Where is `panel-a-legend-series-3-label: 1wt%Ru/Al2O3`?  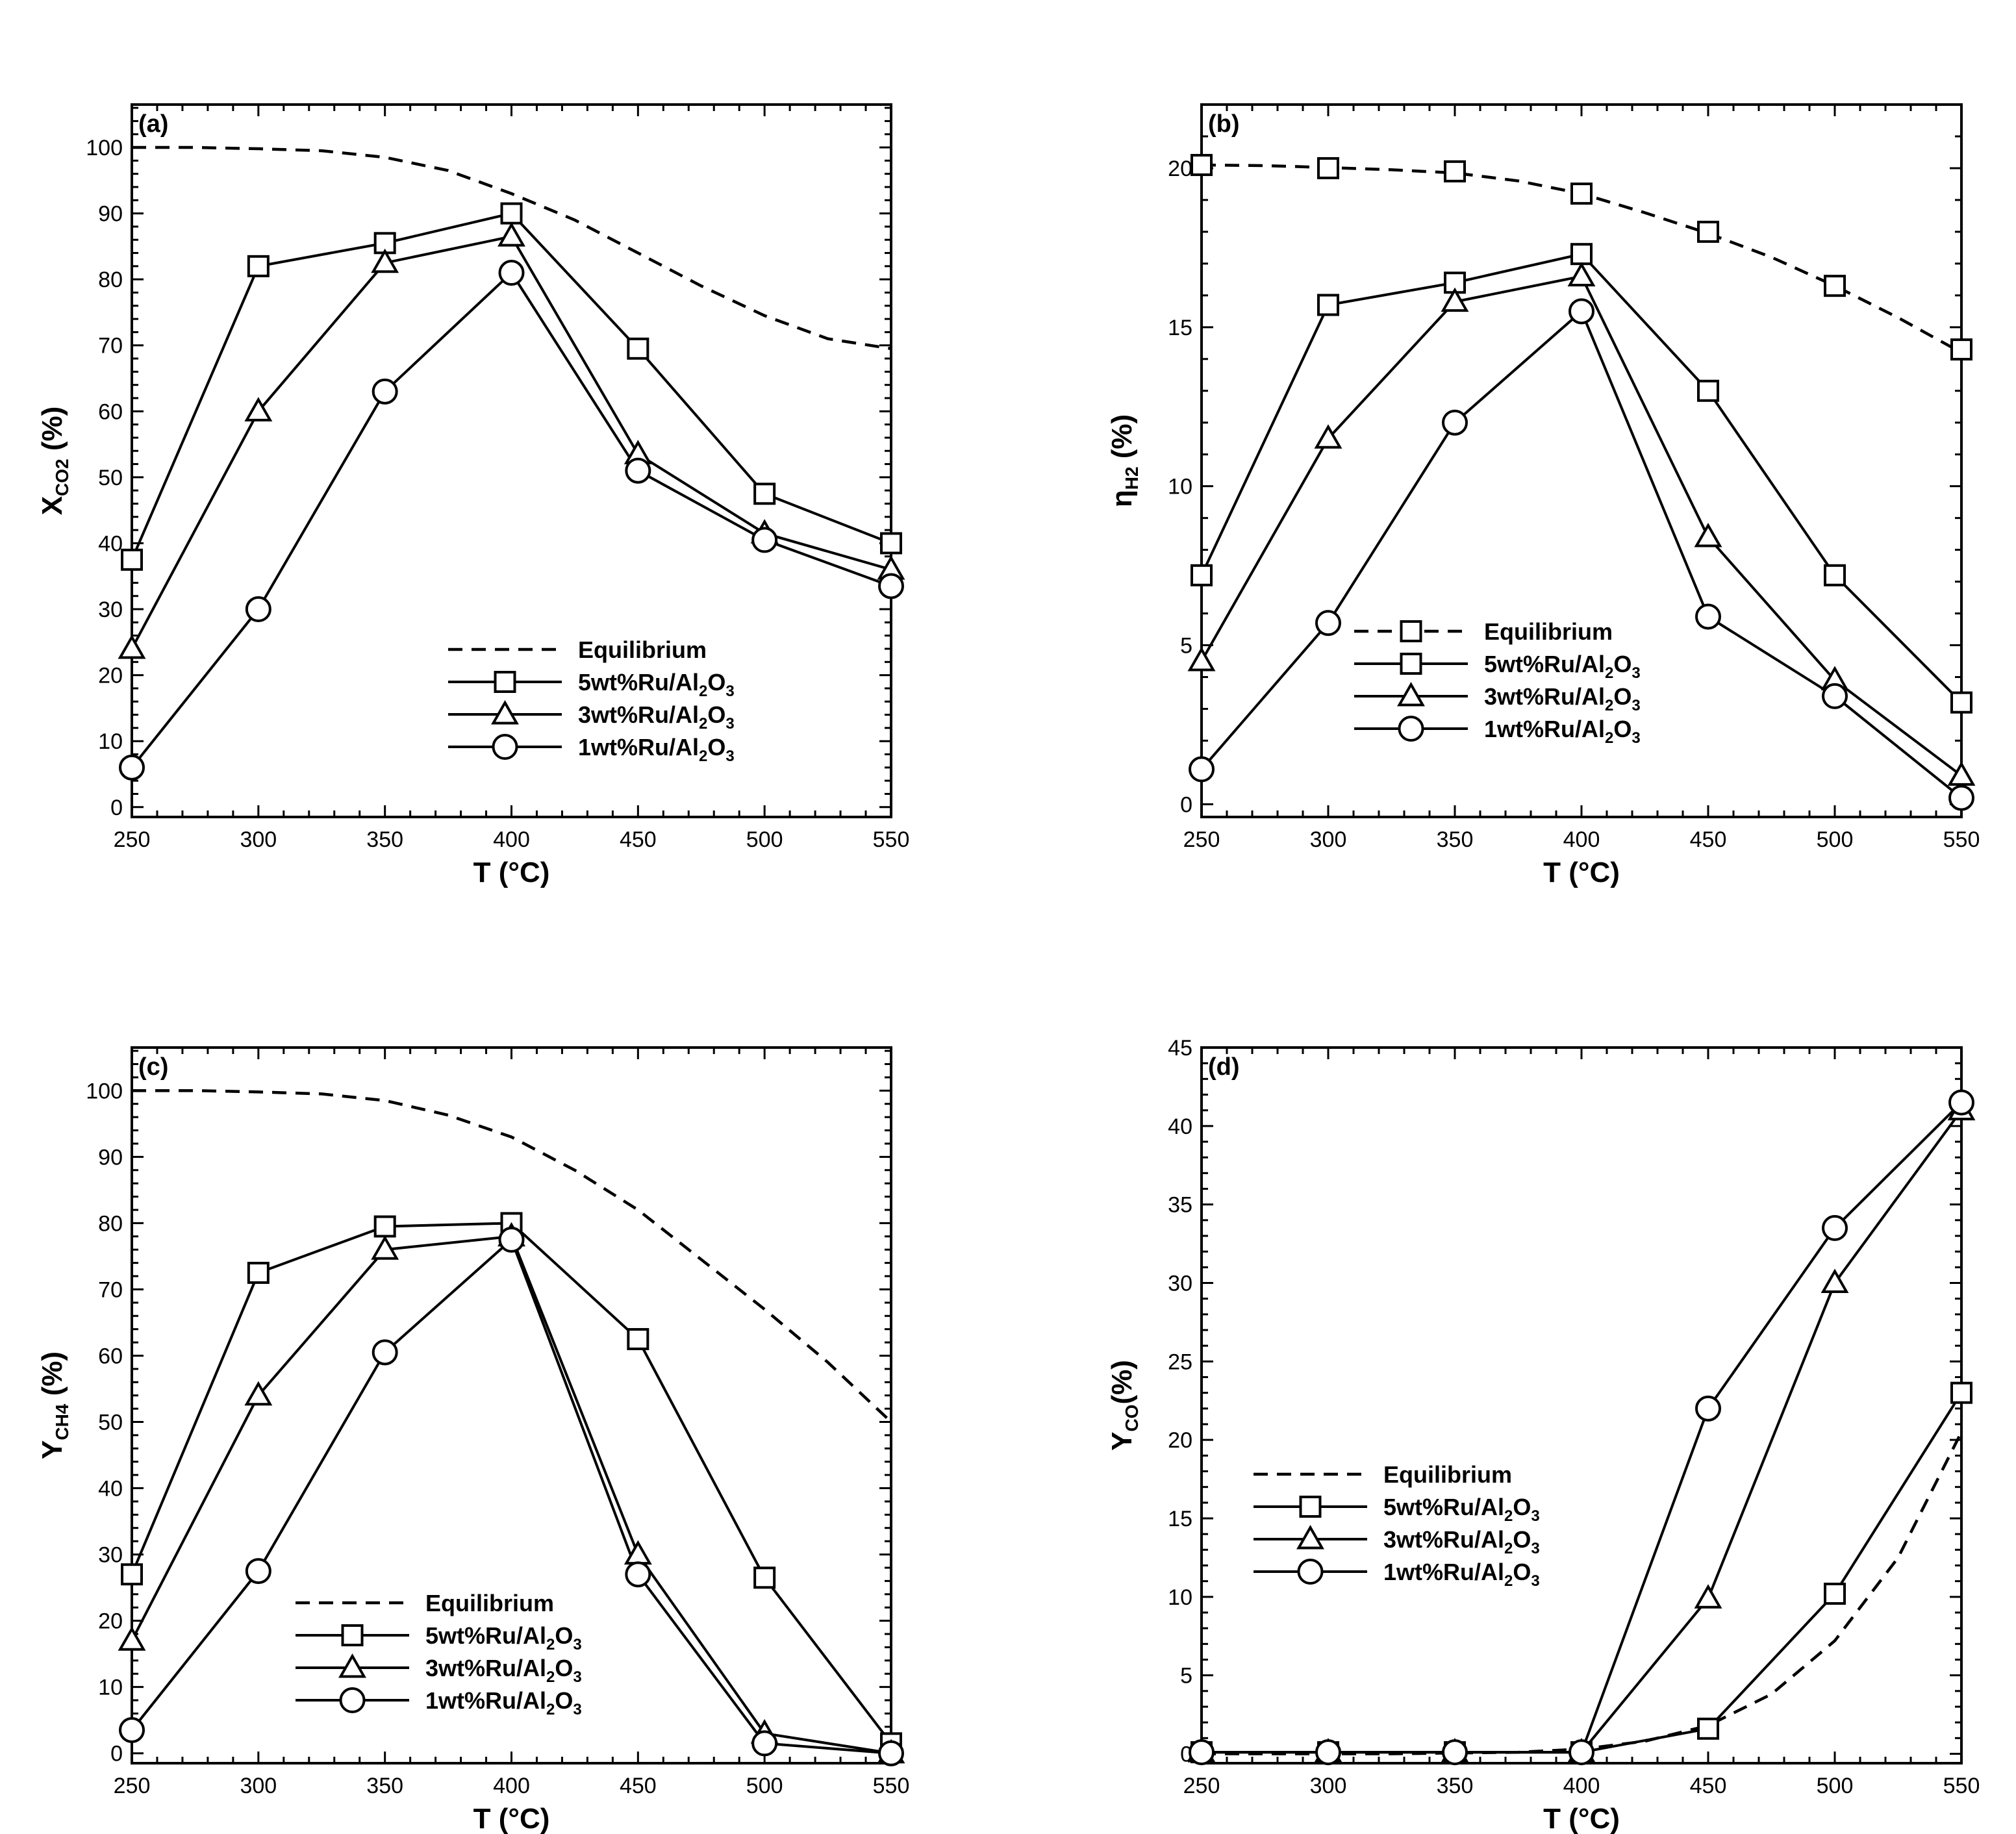
panel-a-legend-series-3-label: 1wt%Ru/Al2O3 is located at coordinates (656, 749).